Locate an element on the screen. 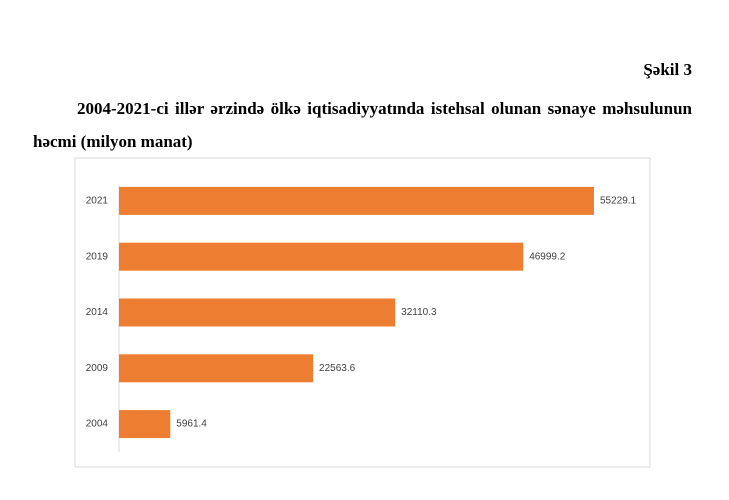 The width and height of the screenshot is (729, 500). y-tick-label: 2009 is located at coordinates (97, 368).